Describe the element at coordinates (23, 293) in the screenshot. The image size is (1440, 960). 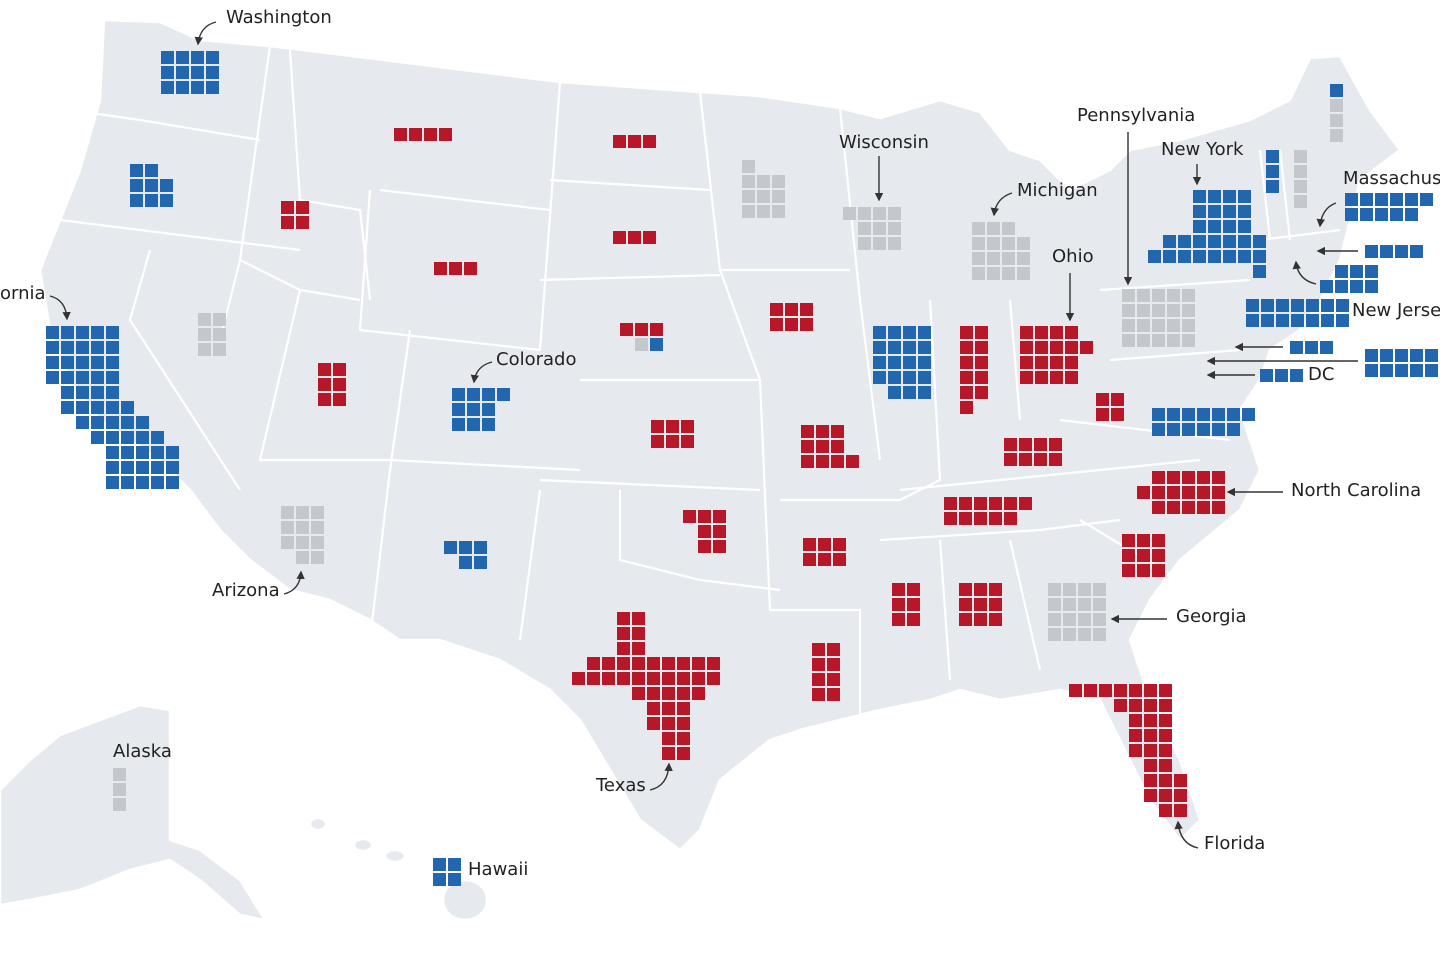
I see `state-label-california: ornia` at that location.